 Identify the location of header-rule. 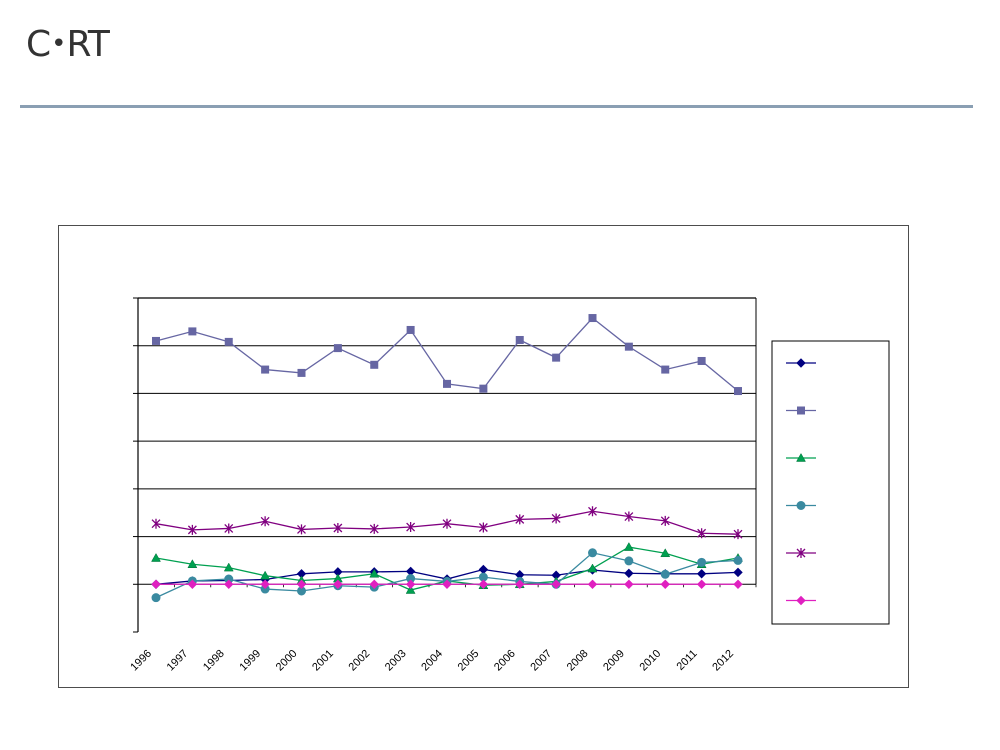
(496, 106).